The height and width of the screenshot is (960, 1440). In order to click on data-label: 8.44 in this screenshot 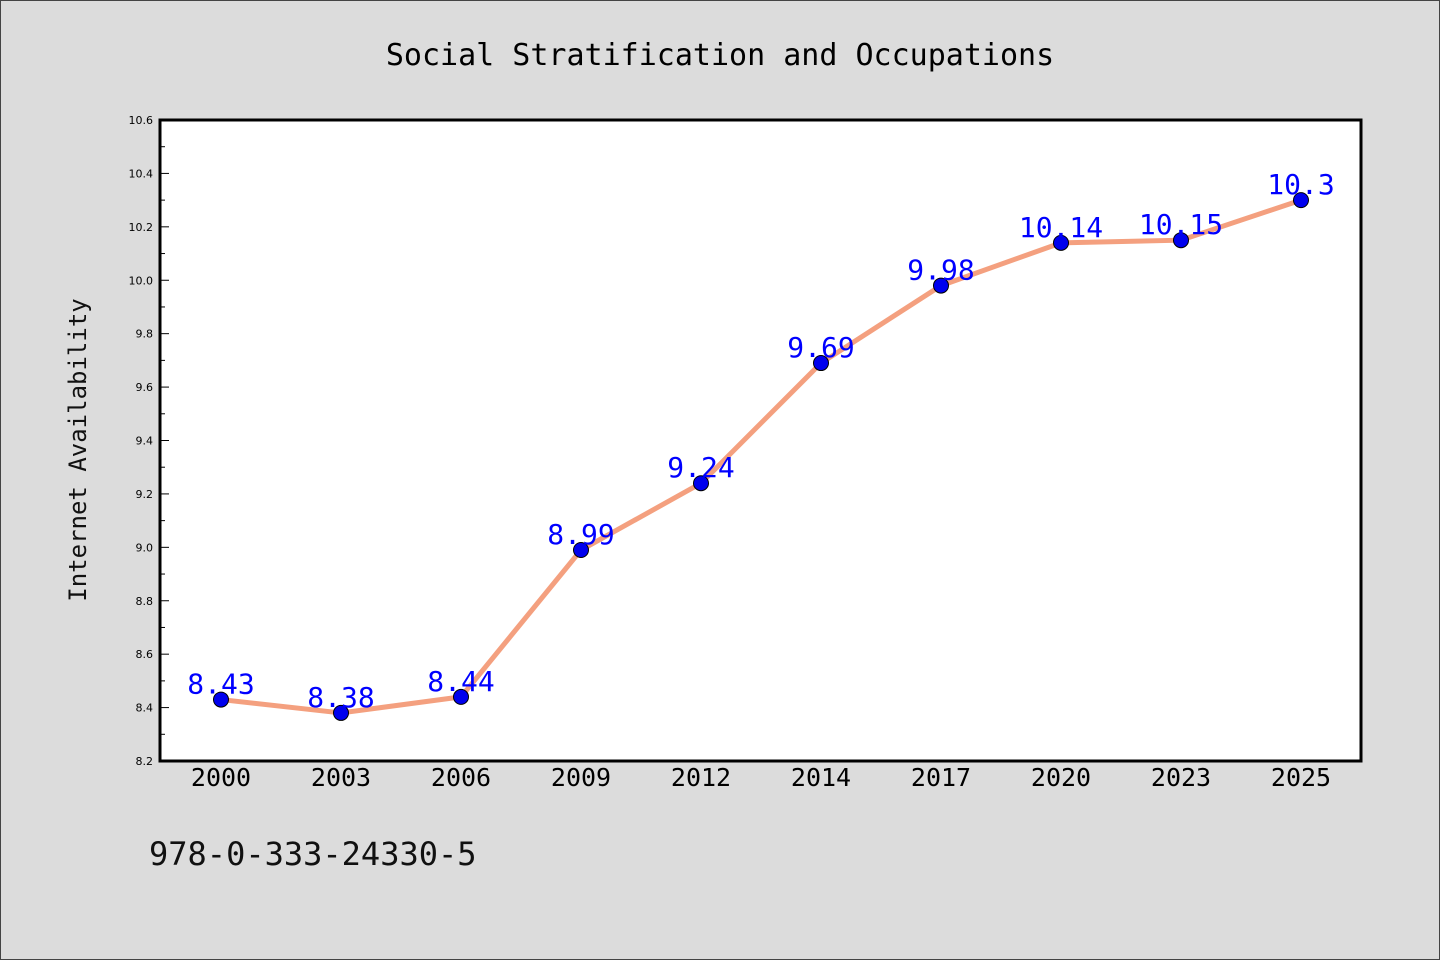, I will do `click(460, 681)`.